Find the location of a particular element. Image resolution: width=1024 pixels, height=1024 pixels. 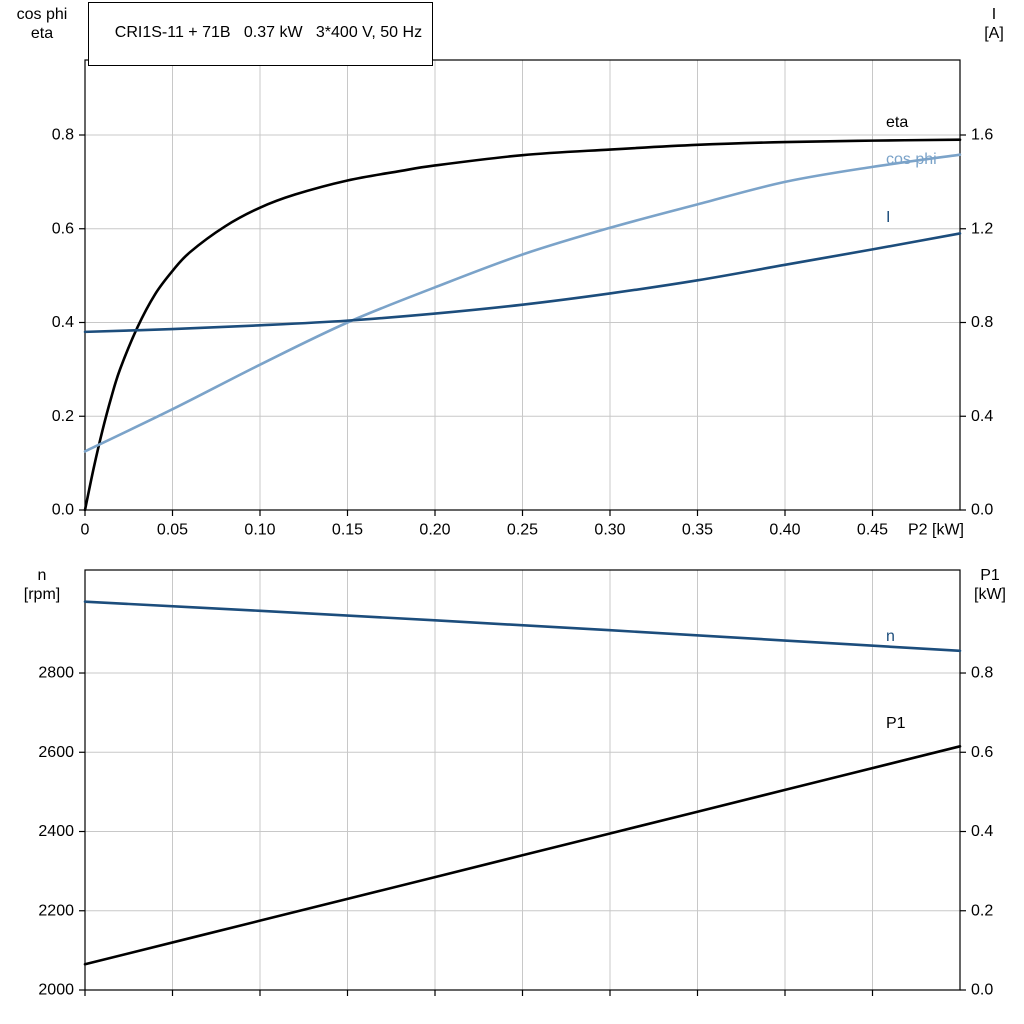

chart-title-box: CRI1S-11 + 71B 0.37 kW 3*400 V, 50 Hz is located at coordinates (261, 34).